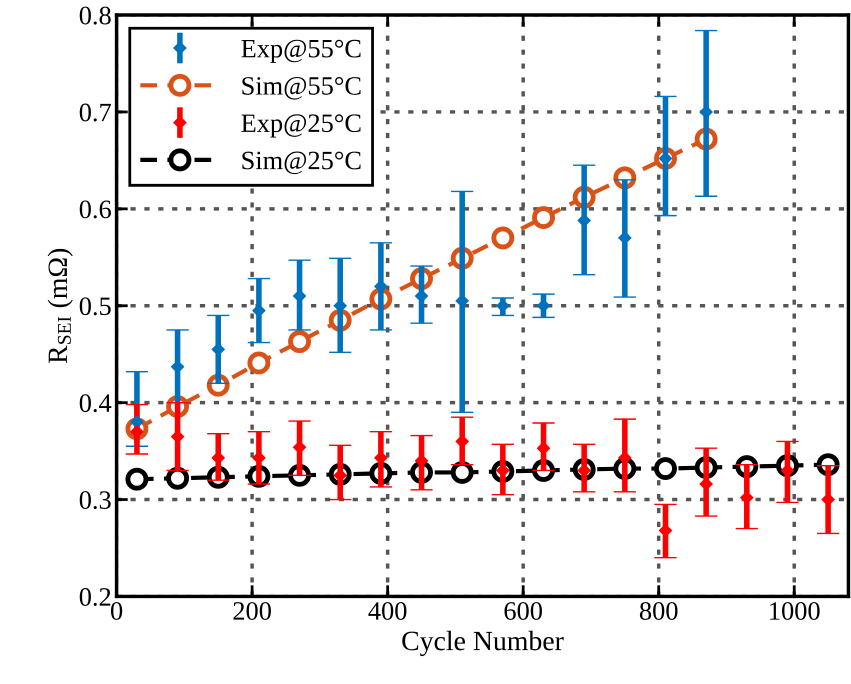  Describe the element at coordinates (301, 126) in the screenshot. I see `legend-label: Exp@25°C` at that location.